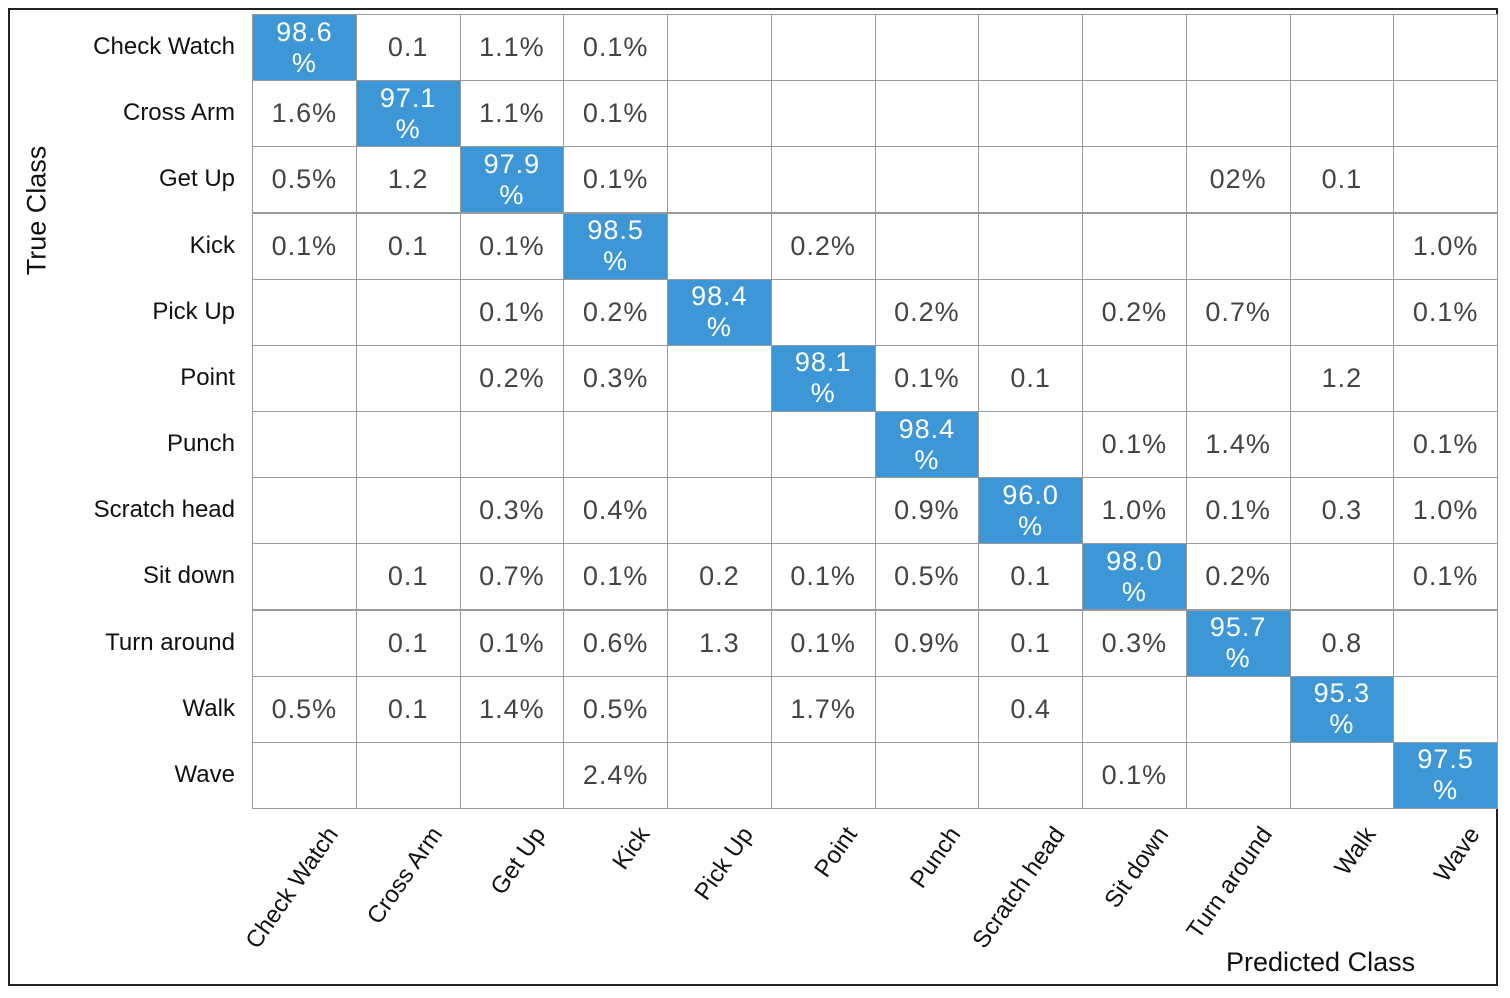 This screenshot has width=1510, height=998. Describe the element at coordinates (719, 312) in the screenshot. I see `matrix-cell: 98.4 %` at that location.